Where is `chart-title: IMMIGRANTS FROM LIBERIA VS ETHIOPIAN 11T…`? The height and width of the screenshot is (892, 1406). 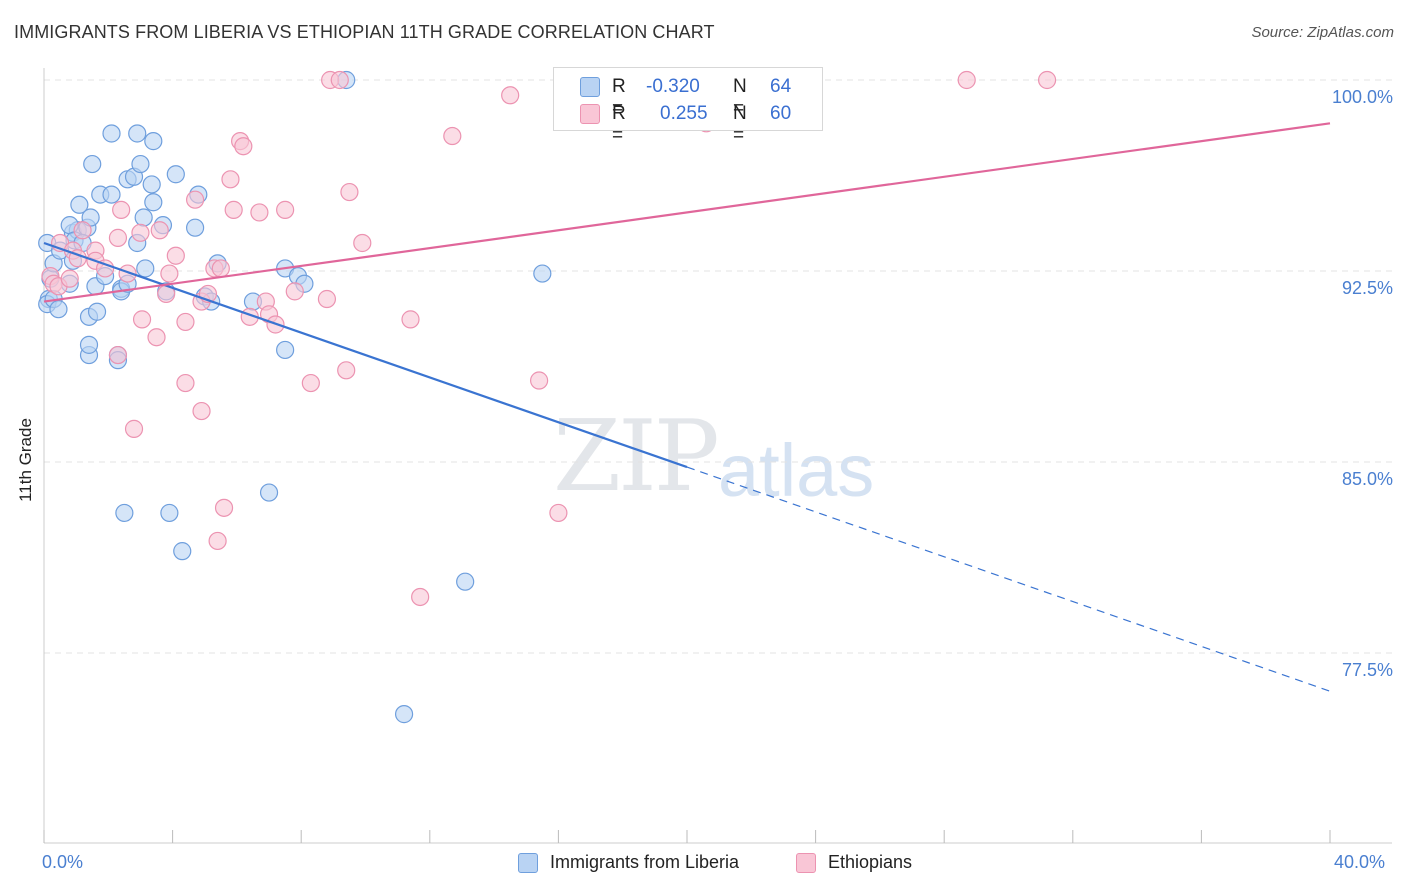 chart-title: IMMIGRANTS FROM LIBERIA VS ETHIOPIAN 11T… is located at coordinates (364, 32).